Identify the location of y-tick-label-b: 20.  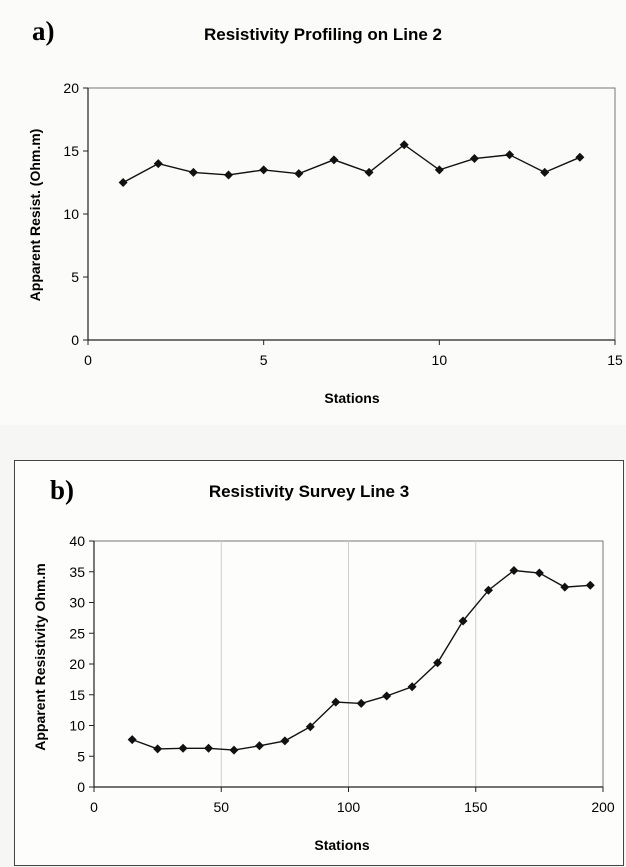
(77, 664).